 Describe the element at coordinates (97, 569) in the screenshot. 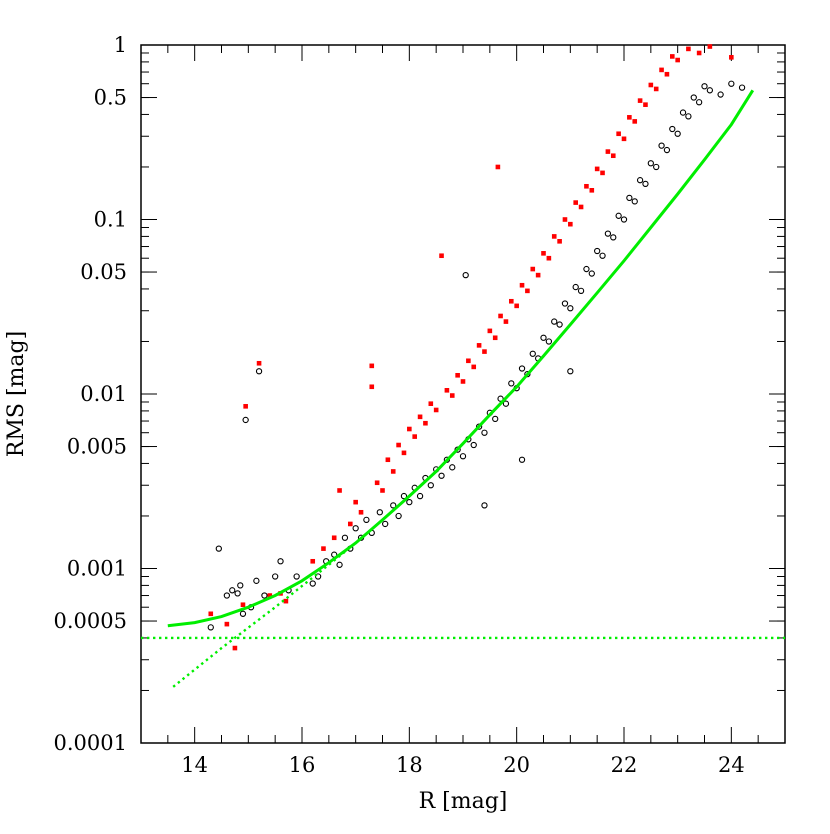

I see `y-tick-label: 0.001` at that location.